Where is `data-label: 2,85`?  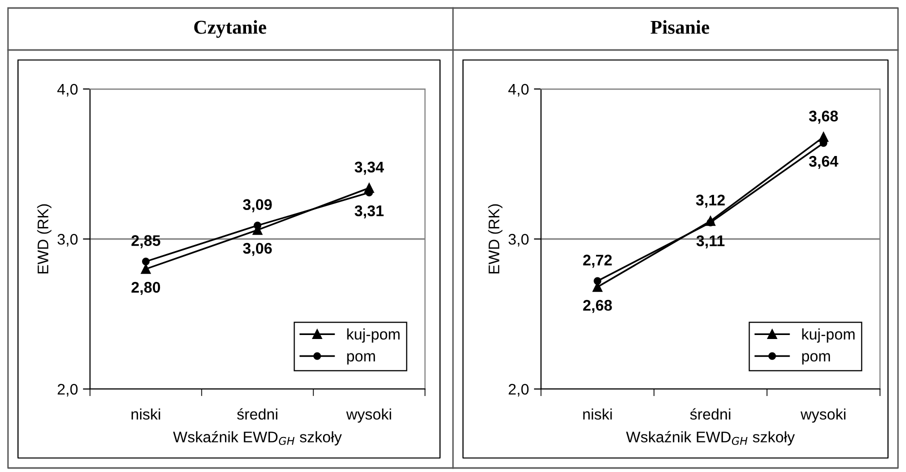
data-label: 2,85 is located at coordinates (145, 241).